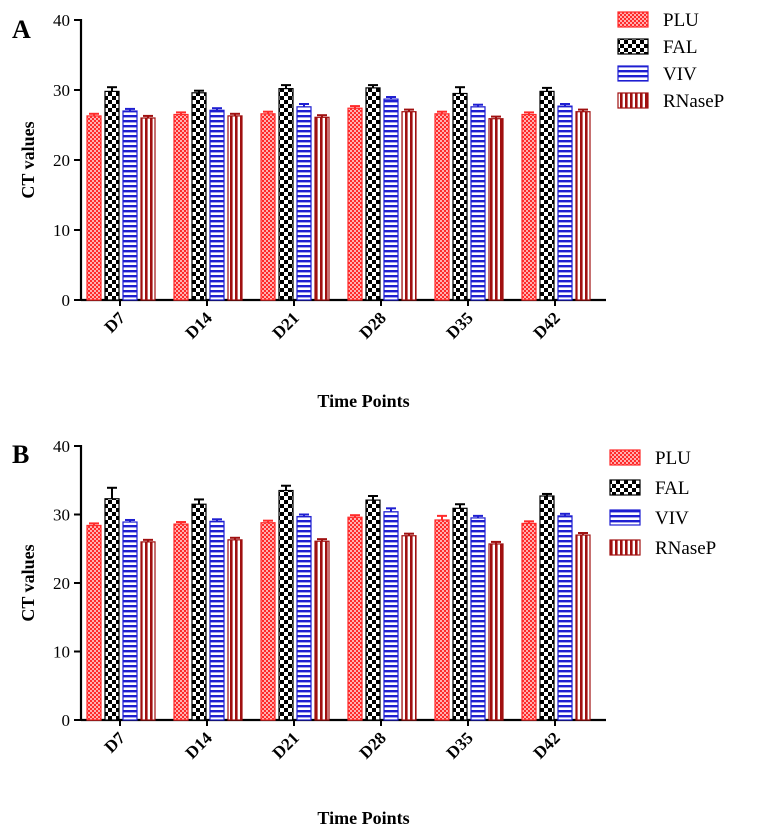 The height and width of the screenshot is (829, 772). What do you see at coordinates (21, 29) in the screenshot?
I see `panel-letter: A` at bounding box center [21, 29].